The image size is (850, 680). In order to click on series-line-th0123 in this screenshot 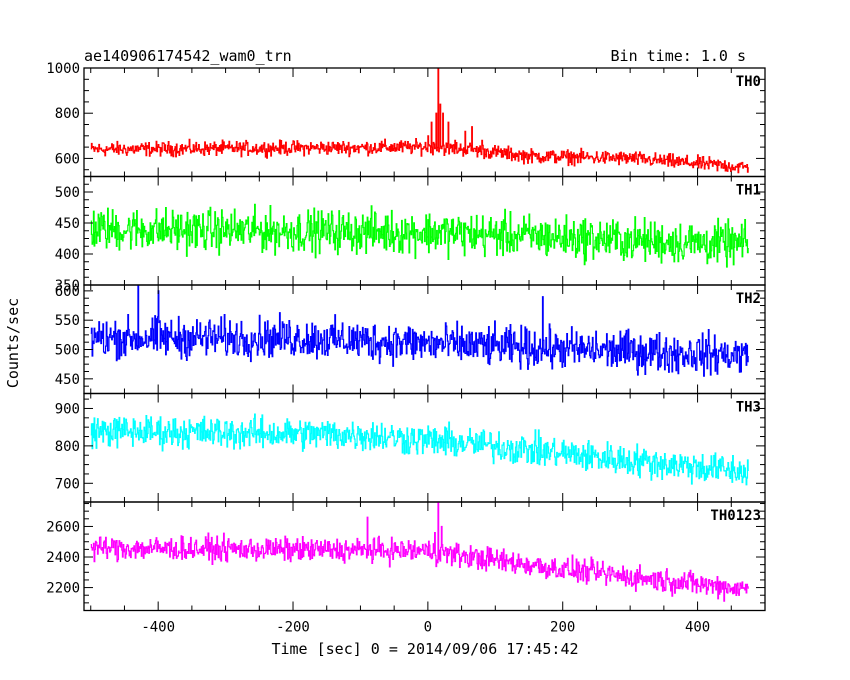, I will do `click(419, 552)`.